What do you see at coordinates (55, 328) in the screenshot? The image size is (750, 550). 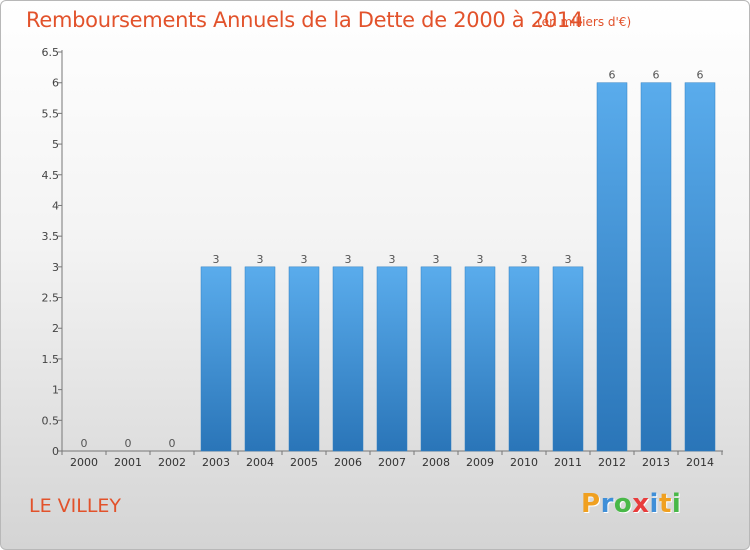 I see `y-tick-label: 2` at bounding box center [55, 328].